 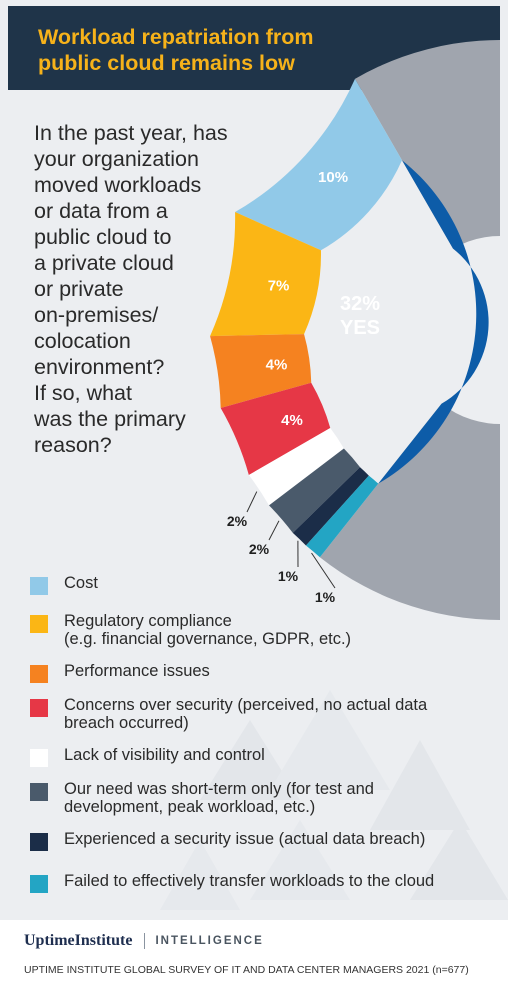 What do you see at coordinates (148, 621) in the screenshot?
I see `legend-label-line: Regulatory compliance` at bounding box center [148, 621].